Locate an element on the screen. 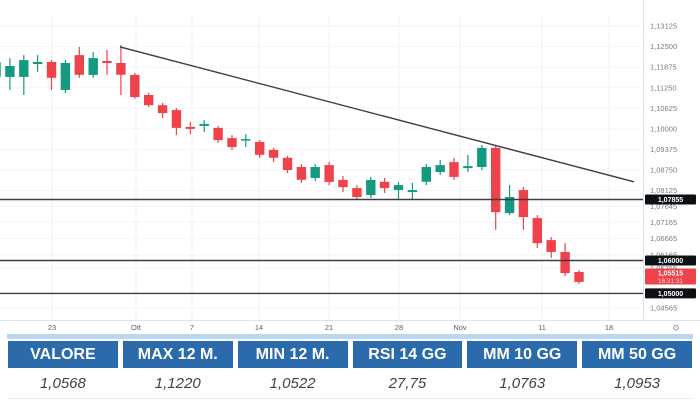  value-mm-10gg: 1,0763 is located at coordinates (522, 383).